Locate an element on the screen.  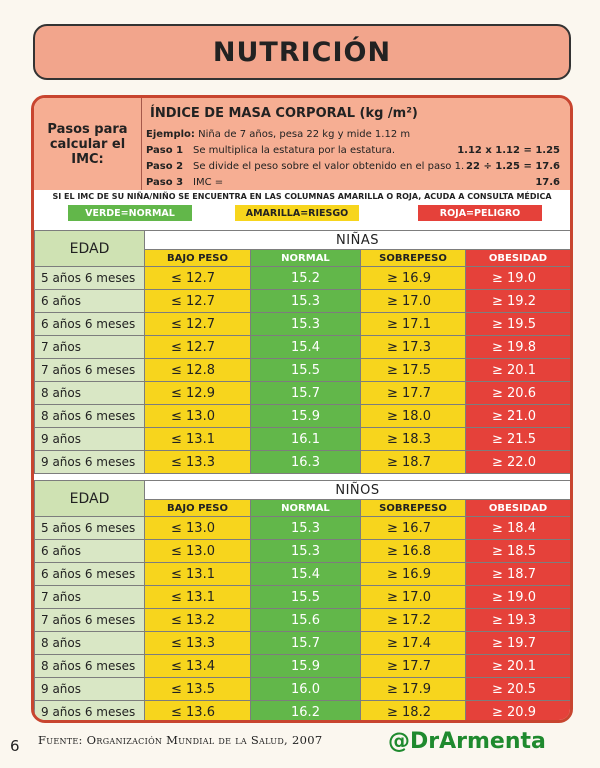
sobrepeso-cell: ≥ 16.9 is located at coordinates (413, 574).